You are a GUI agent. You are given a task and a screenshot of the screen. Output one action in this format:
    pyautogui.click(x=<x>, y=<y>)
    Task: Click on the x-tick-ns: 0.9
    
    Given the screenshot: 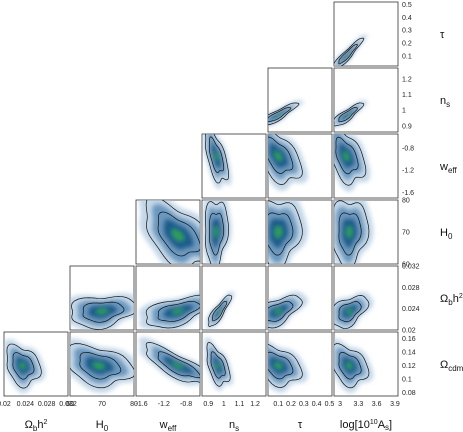 What is the action you would take?
    pyautogui.click(x=208, y=404)
    